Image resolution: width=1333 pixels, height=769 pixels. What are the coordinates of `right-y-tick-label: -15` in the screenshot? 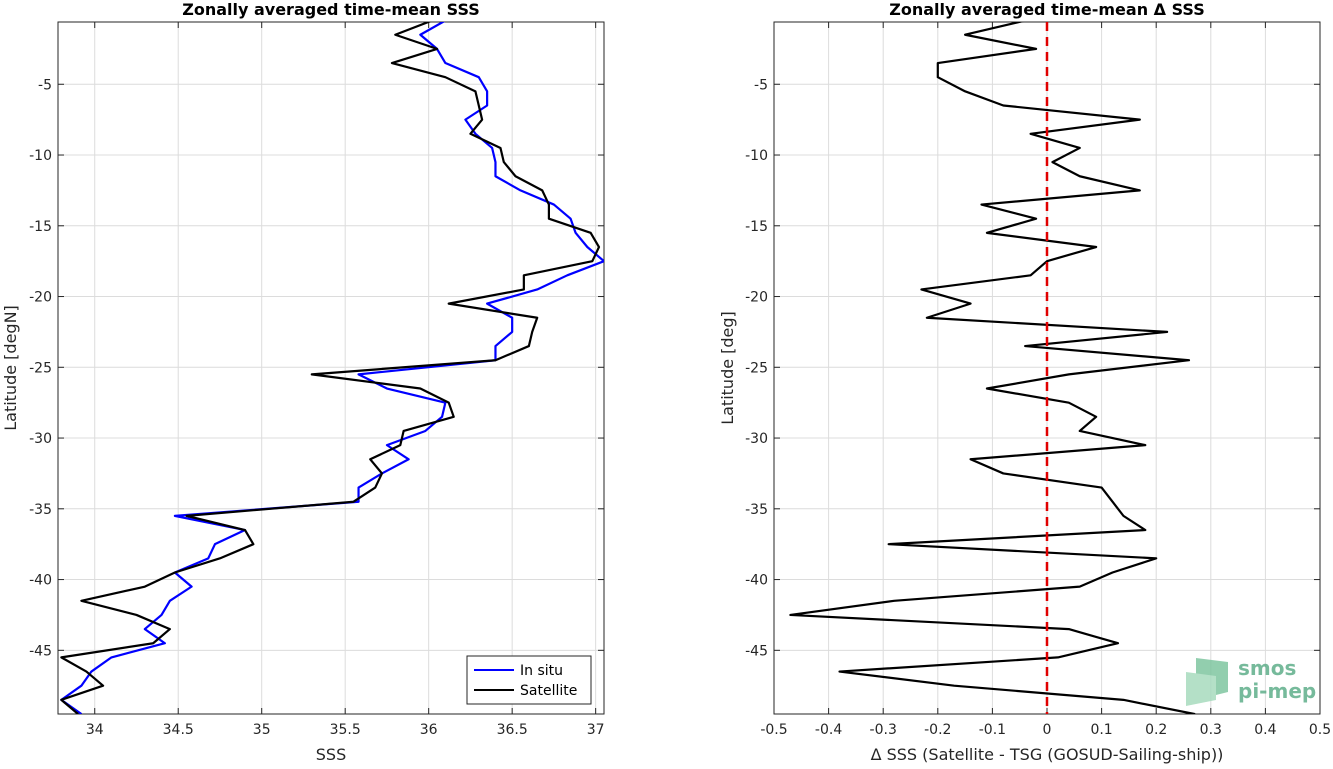 It's located at (756, 227).